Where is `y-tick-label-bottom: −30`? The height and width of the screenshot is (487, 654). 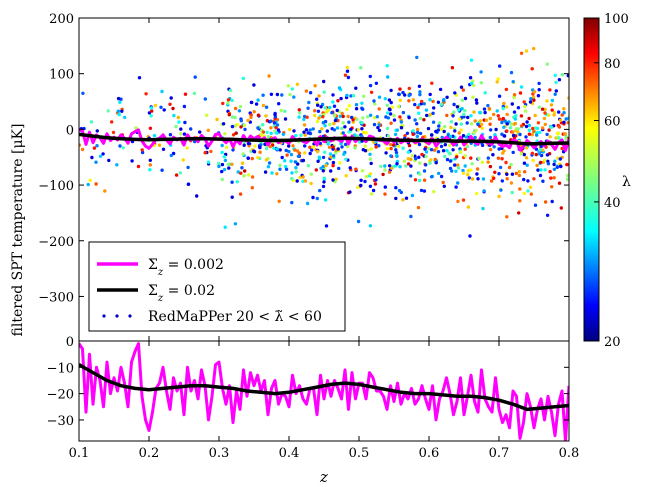 y-tick-label-bottom: −30 is located at coordinates (60, 421).